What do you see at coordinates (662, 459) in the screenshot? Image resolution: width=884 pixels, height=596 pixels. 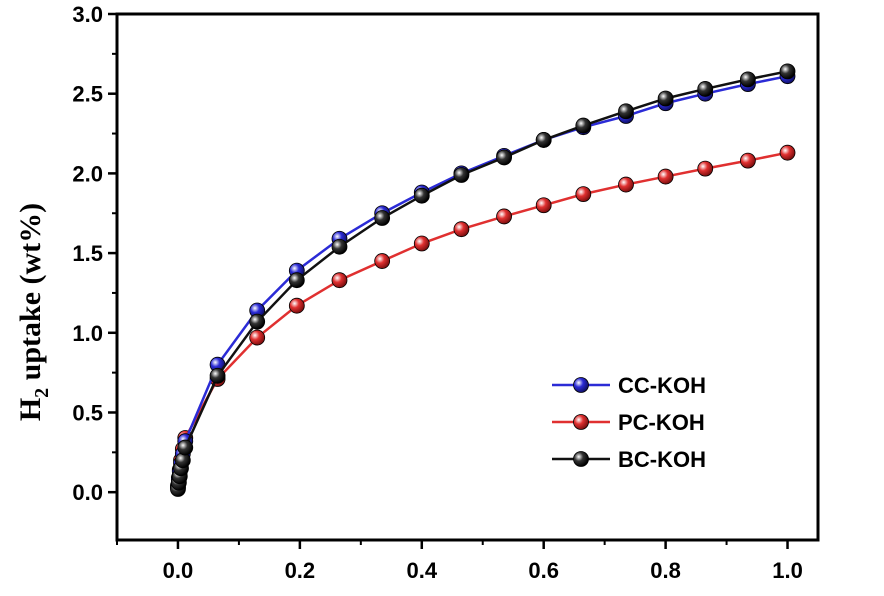 I see `legend-label: BC-KOH` at bounding box center [662, 459].